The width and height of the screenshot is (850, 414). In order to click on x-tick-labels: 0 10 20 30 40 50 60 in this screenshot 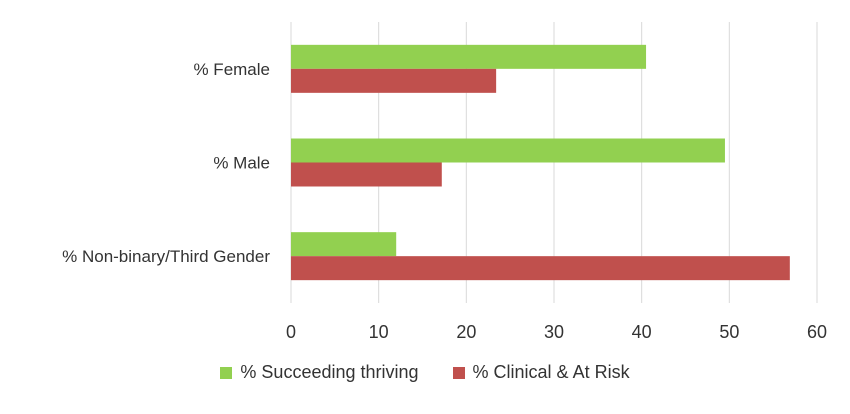, I will do `click(556, 332)`.